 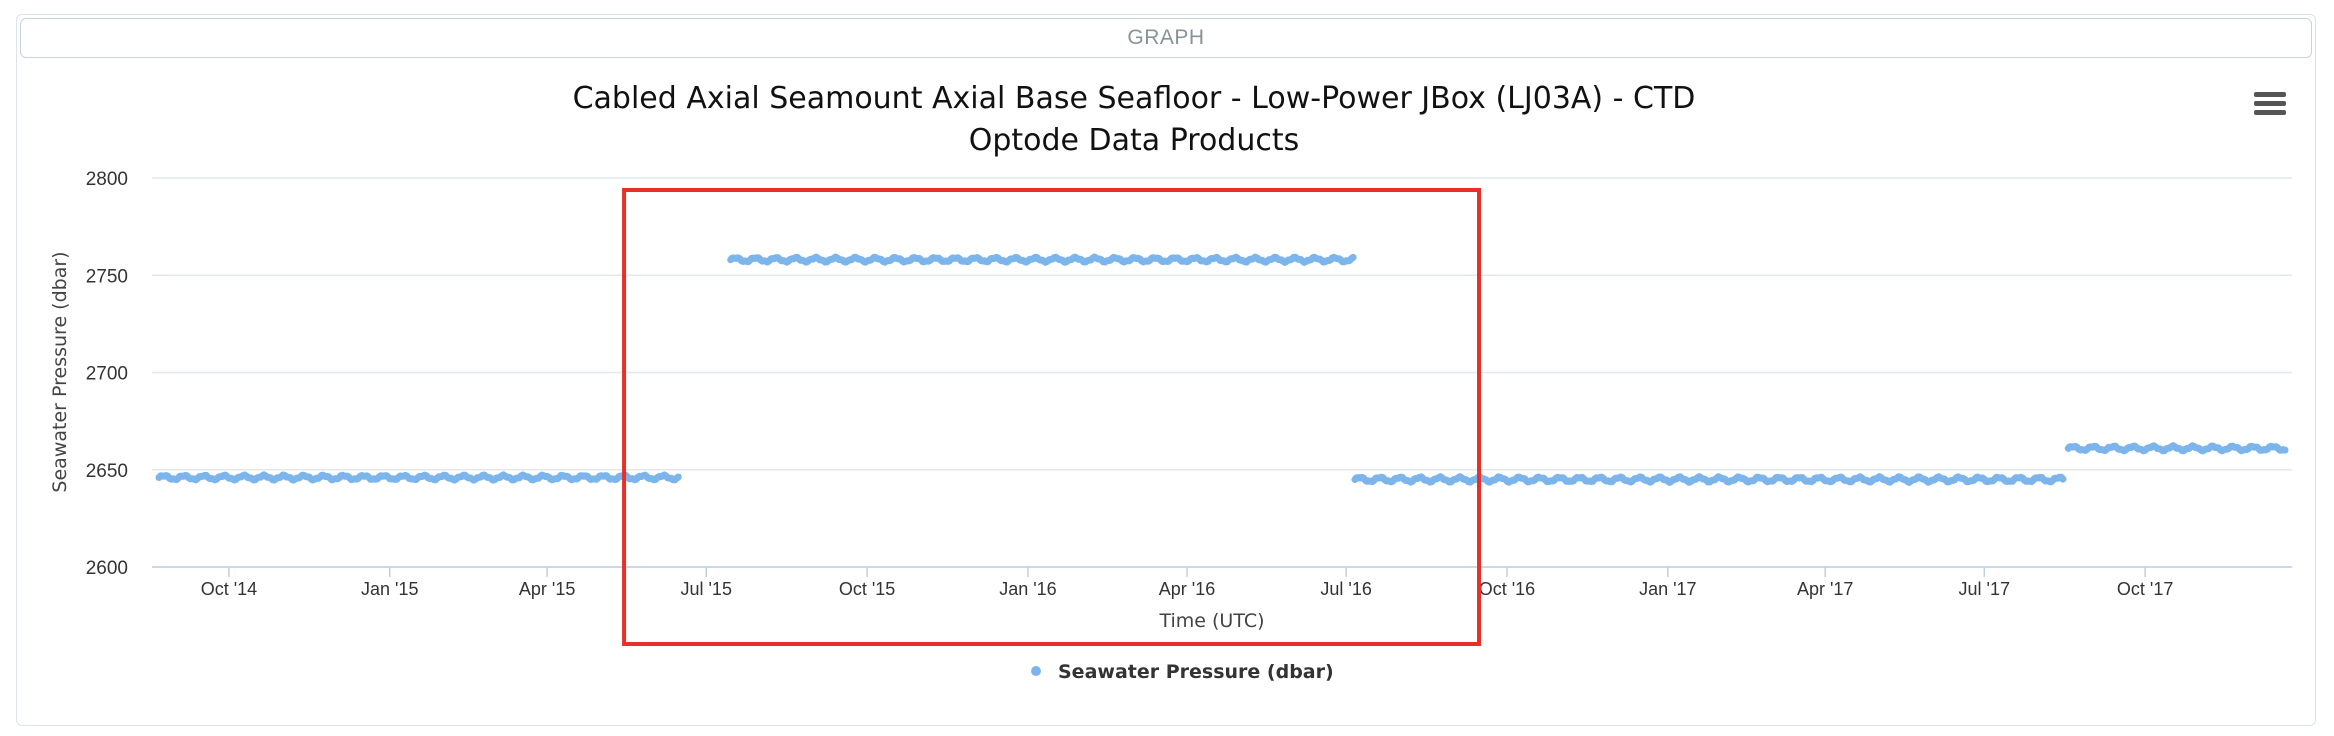 I want to click on chart-menu-icon, so click(x=2270, y=105).